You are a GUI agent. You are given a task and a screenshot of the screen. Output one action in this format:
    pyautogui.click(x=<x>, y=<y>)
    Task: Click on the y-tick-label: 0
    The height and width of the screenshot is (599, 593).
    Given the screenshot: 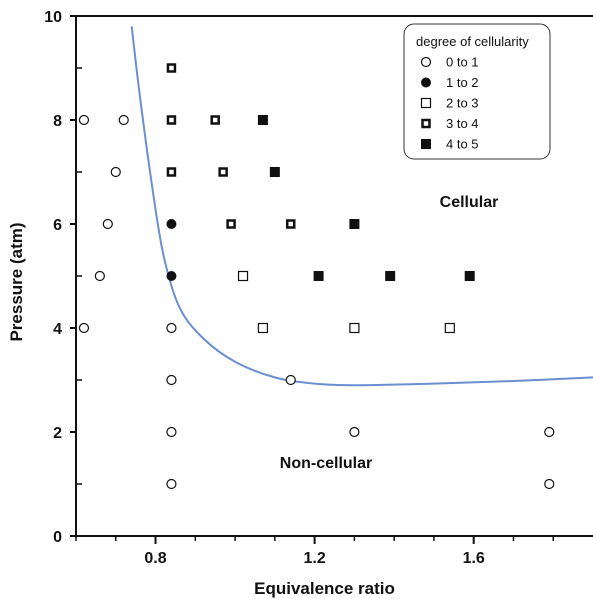 What is the action you would take?
    pyautogui.click(x=57, y=537)
    